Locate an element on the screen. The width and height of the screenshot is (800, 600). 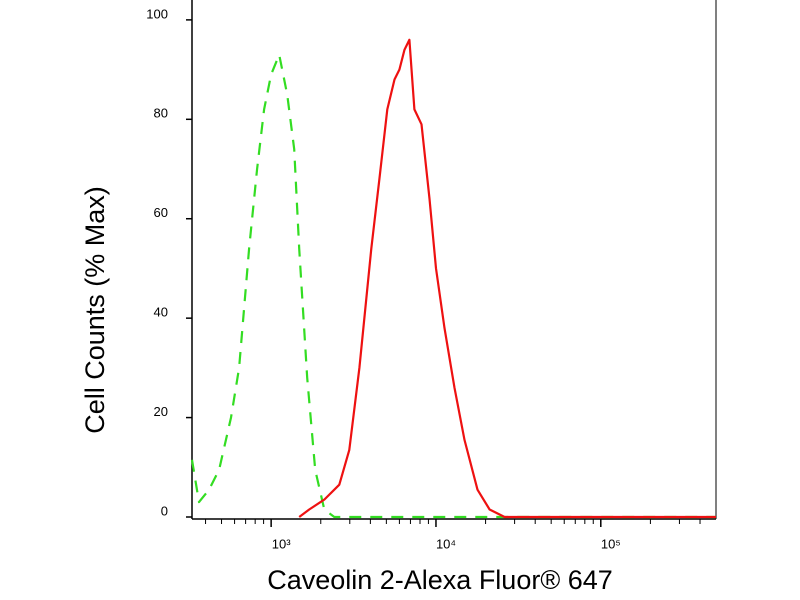
x-tick-label: 10⁴ is located at coordinates (446, 543).